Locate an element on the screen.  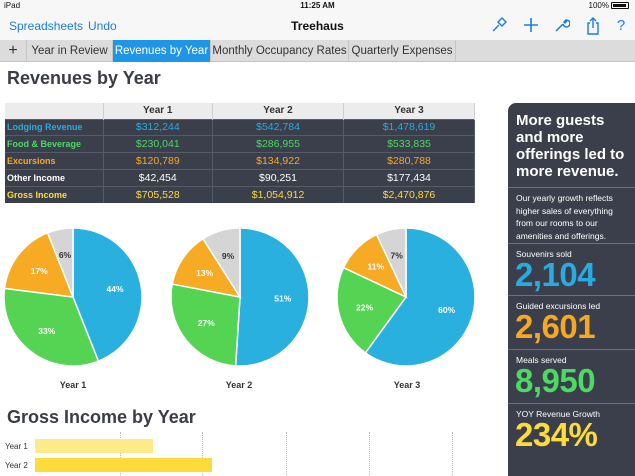
table-cell: $1,054,912 is located at coordinates (278, 194).